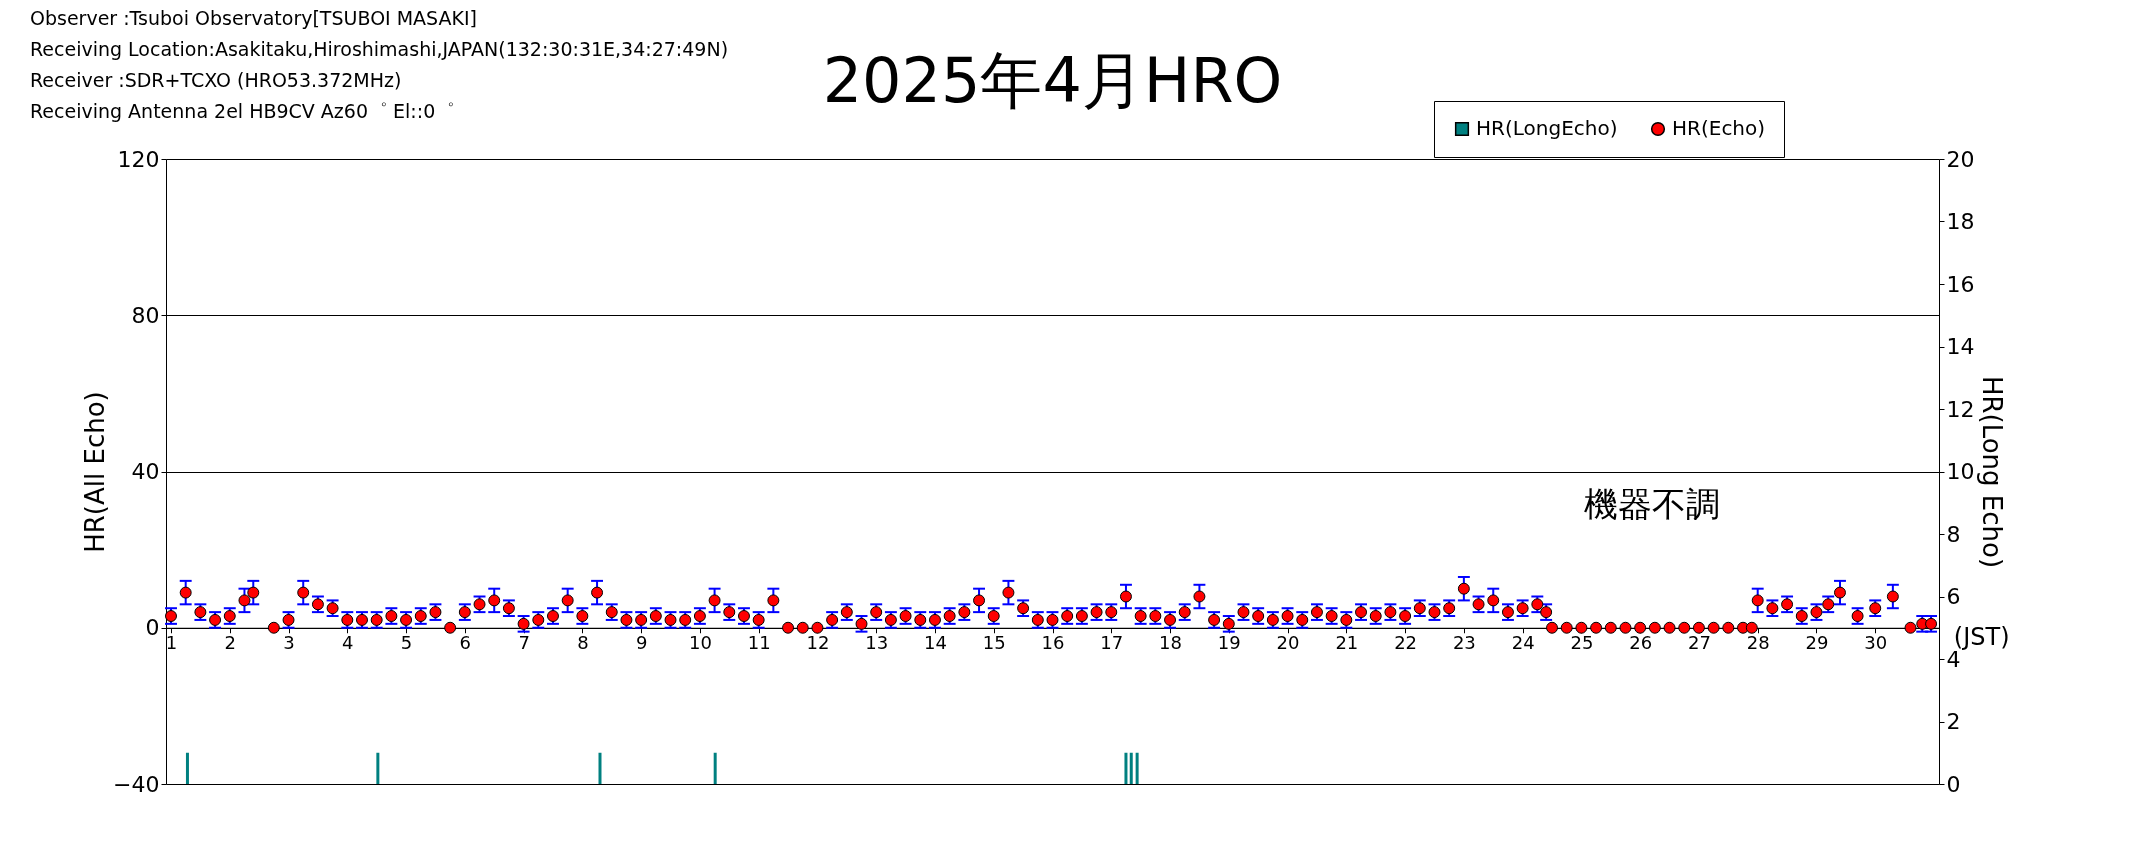  What do you see at coordinates (1582, 643) in the screenshot?
I see `x-tick-label: 25` at bounding box center [1582, 643].